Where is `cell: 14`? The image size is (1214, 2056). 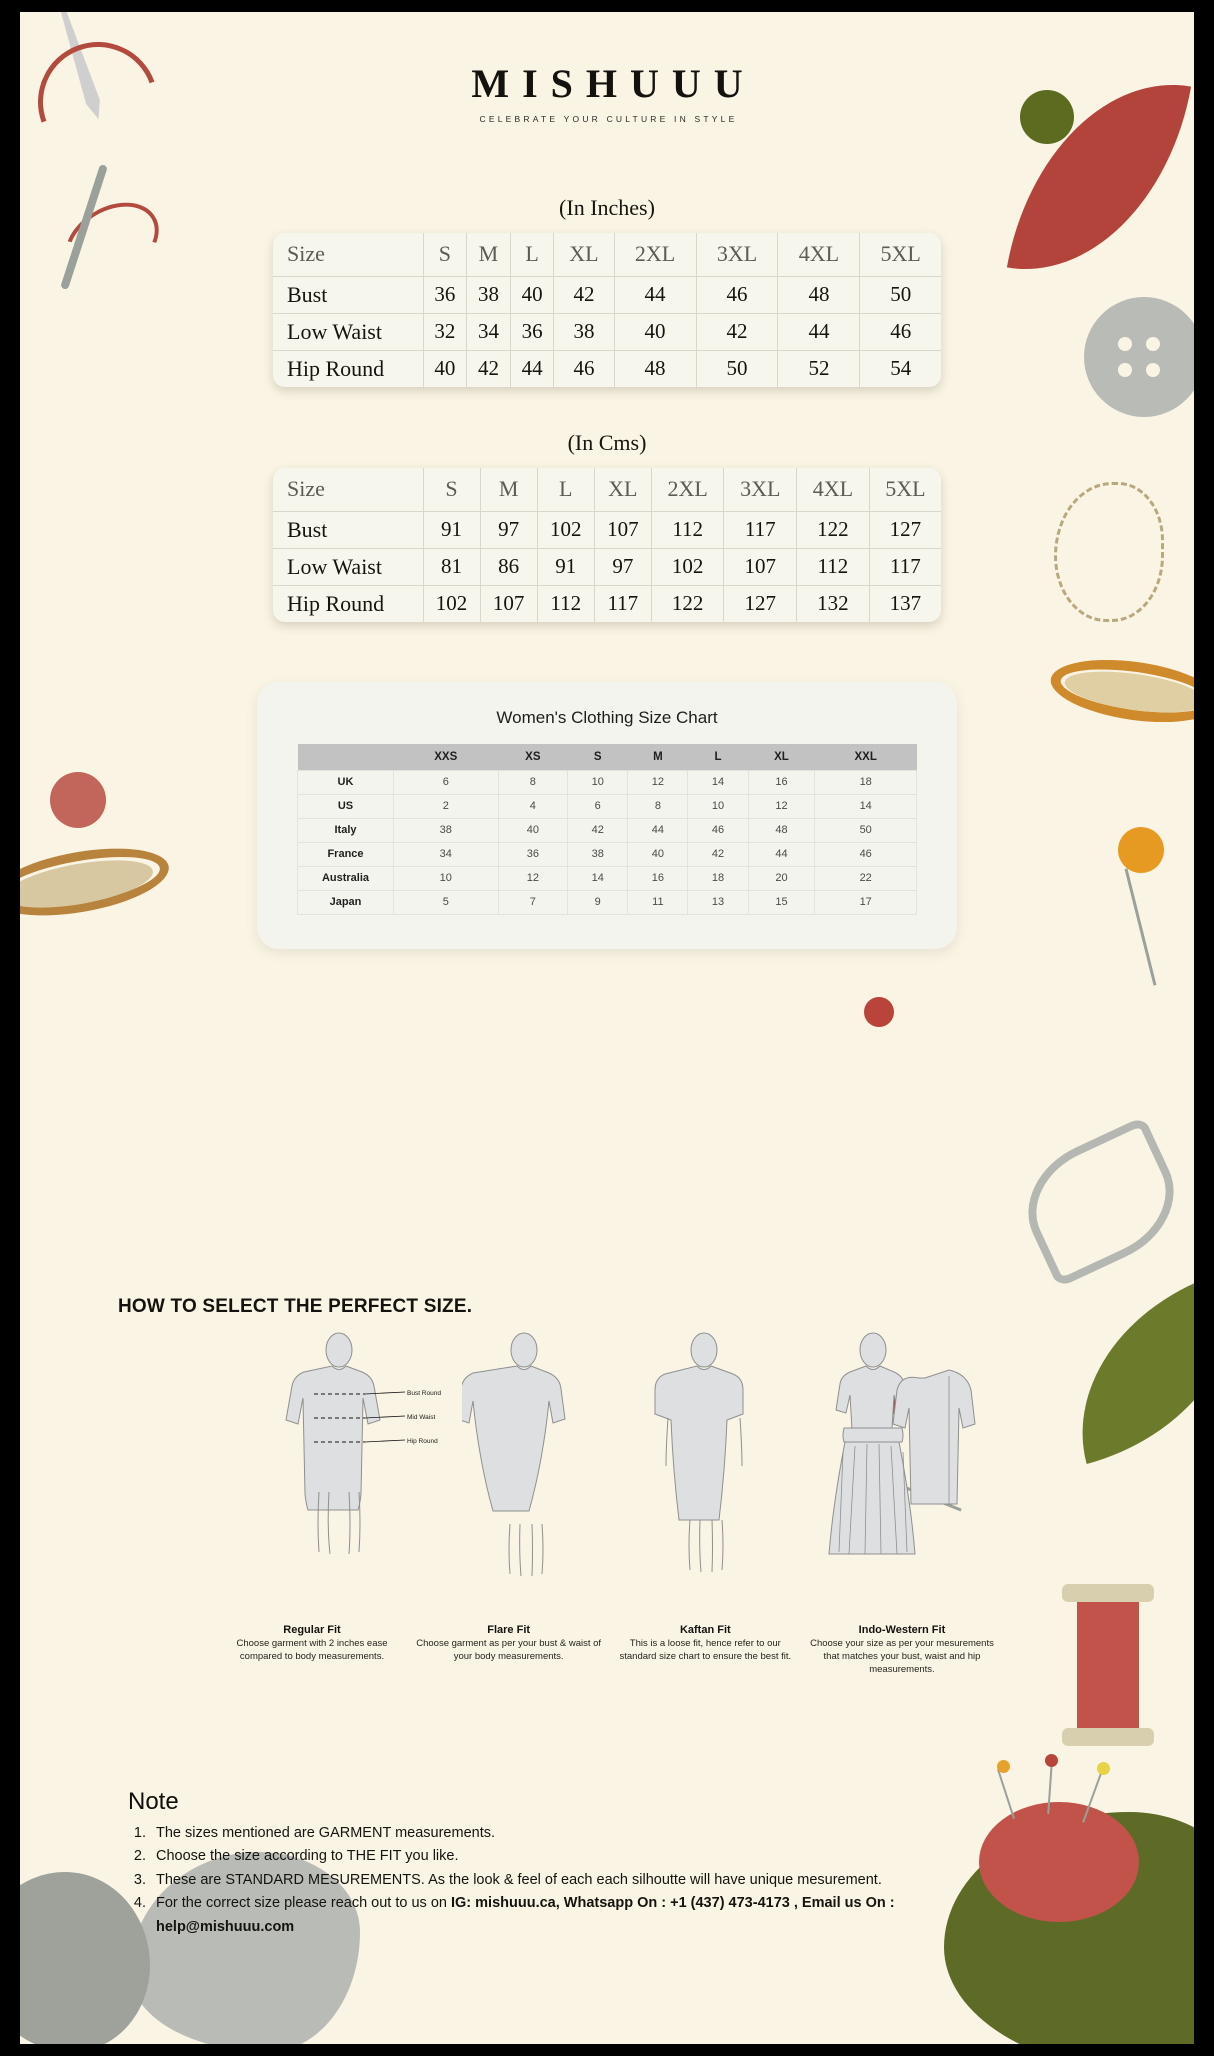
cell: 14 is located at coordinates (865, 806).